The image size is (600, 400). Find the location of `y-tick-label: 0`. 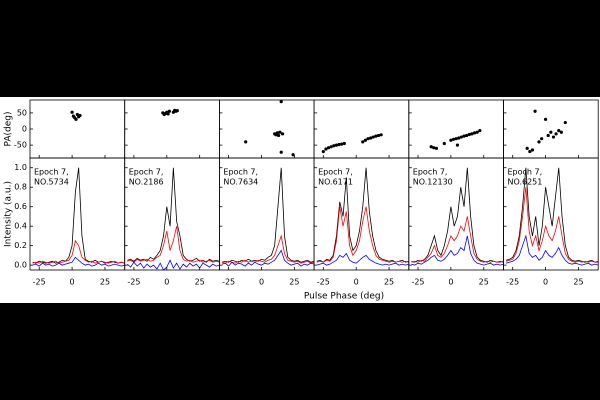

y-tick-label: 0 is located at coordinates (24, 129).